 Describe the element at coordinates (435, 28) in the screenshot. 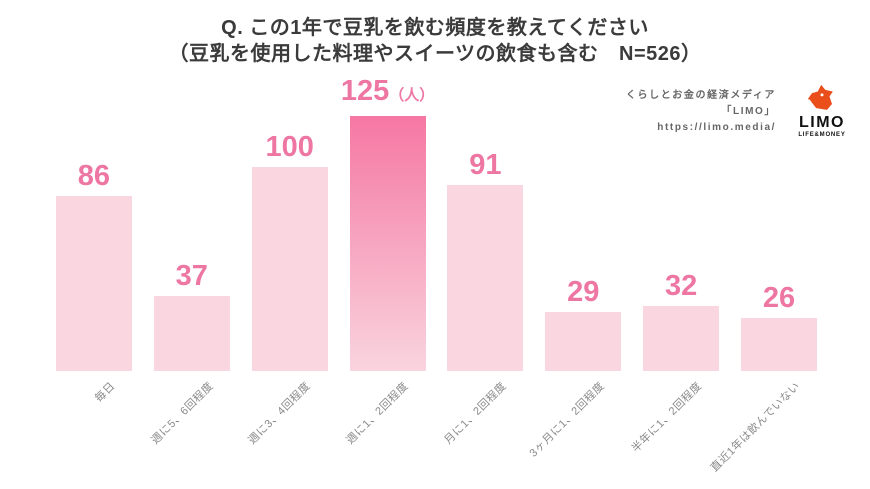

I see `chart-title-line1: Q. この1年で豆乳を飲む頻度を教えてください` at that location.